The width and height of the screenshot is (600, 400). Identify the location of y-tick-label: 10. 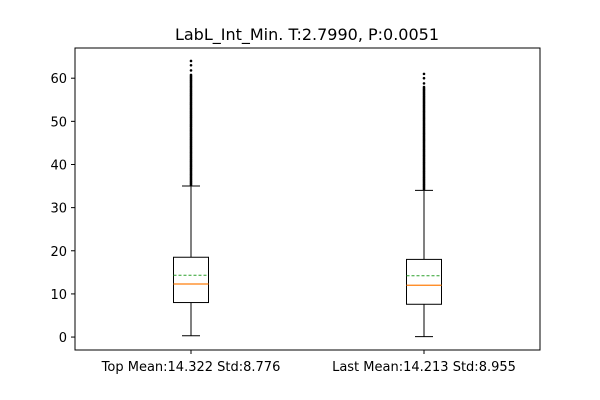
(58, 295).